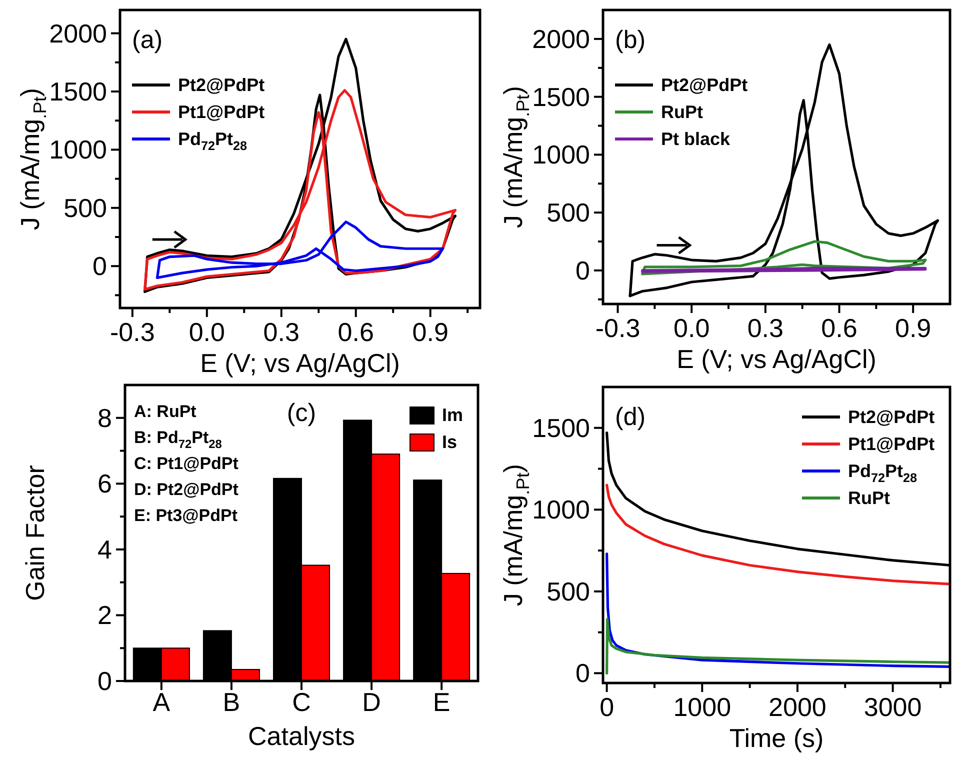 Image resolution: width=954 pixels, height=759 pixels. What do you see at coordinates (147, 40) in the screenshot?
I see `annotation: (a)` at bounding box center [147, 40].